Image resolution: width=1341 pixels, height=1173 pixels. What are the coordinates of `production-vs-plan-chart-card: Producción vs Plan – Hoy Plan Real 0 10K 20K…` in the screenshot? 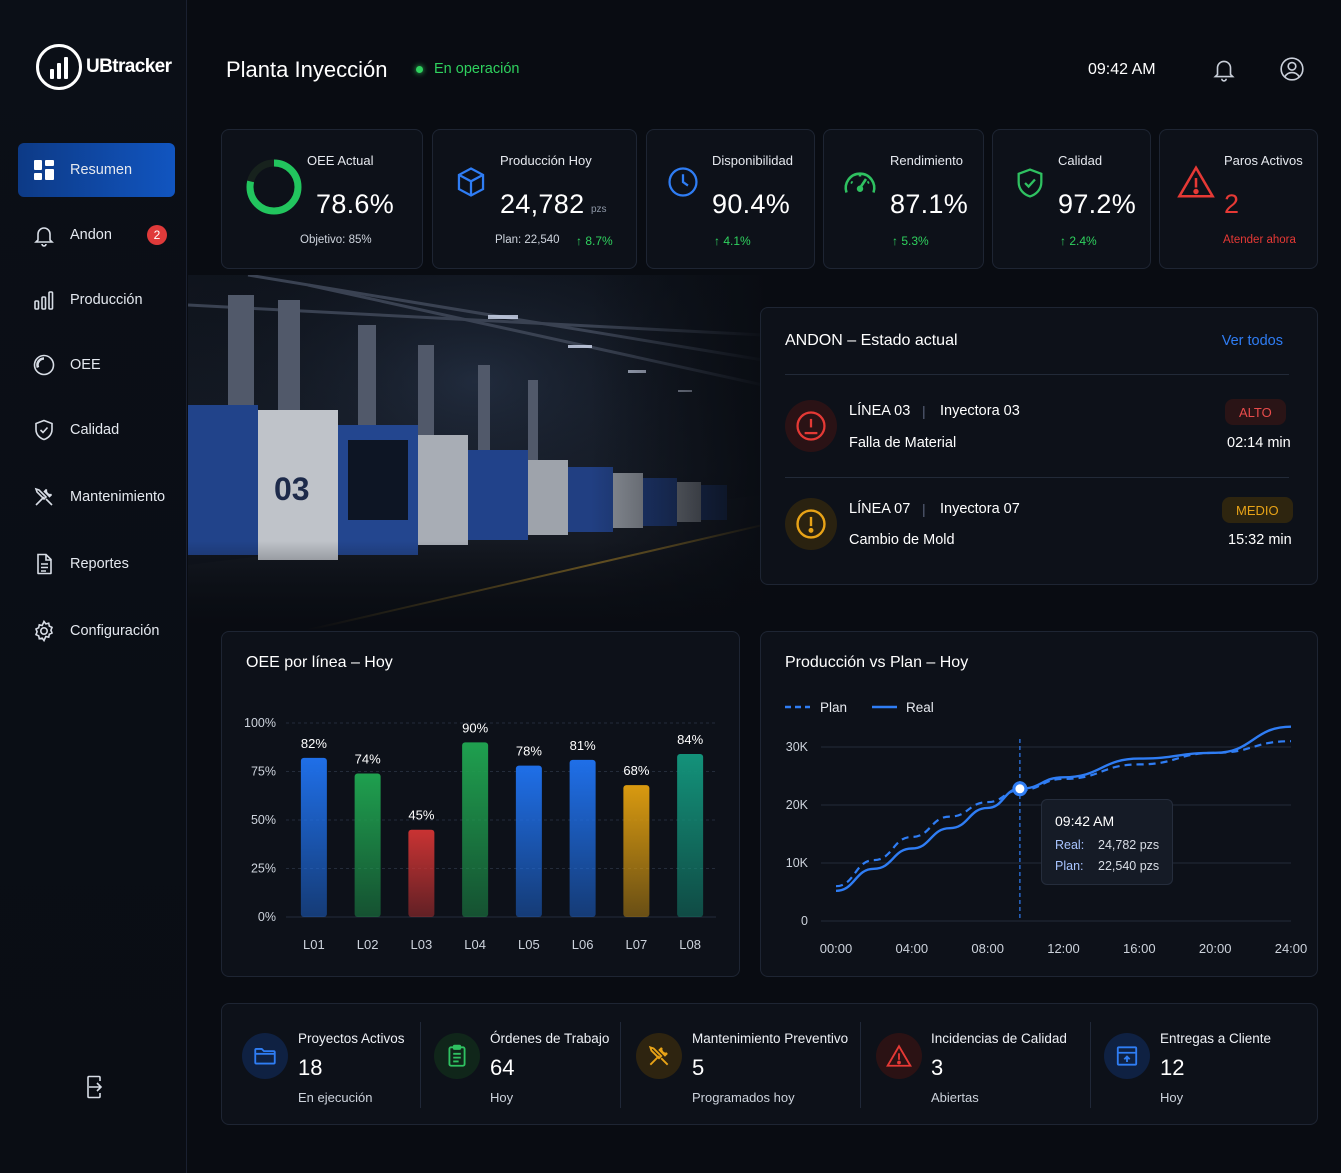 It's located at (1039, 804).